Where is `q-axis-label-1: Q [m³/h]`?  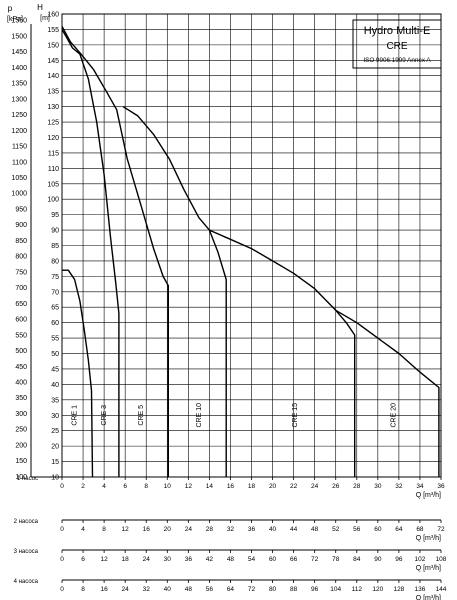 q-axis-label-1: Q [m³/h] is located at coordinates (428, 495).